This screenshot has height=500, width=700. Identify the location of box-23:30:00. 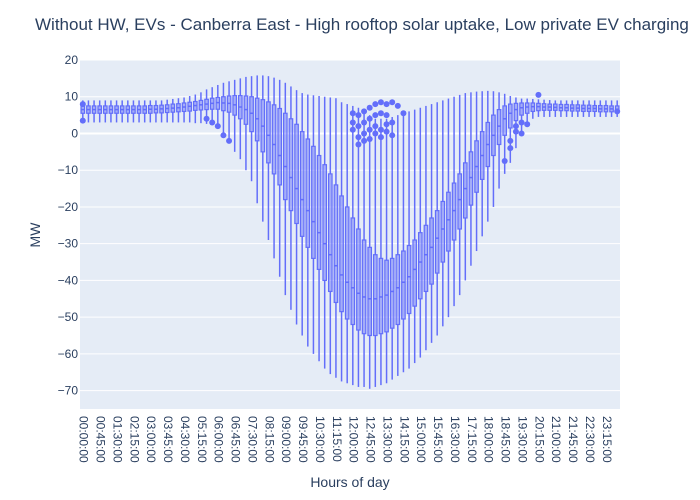
(611, 108).